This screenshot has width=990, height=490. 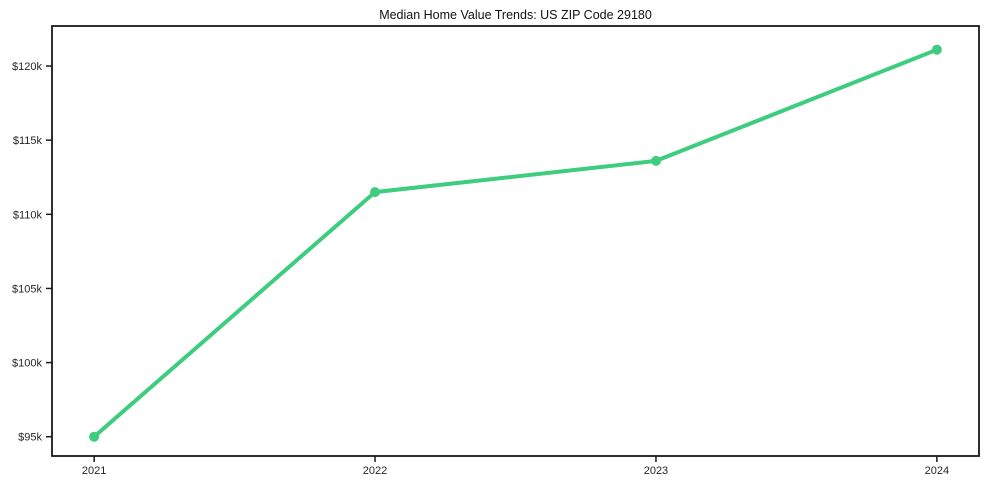 What do you see at coordinates (375, 471) in the screenshot?
I see `x-axis-tick-label: 2022` at bounding box center [375, 471].